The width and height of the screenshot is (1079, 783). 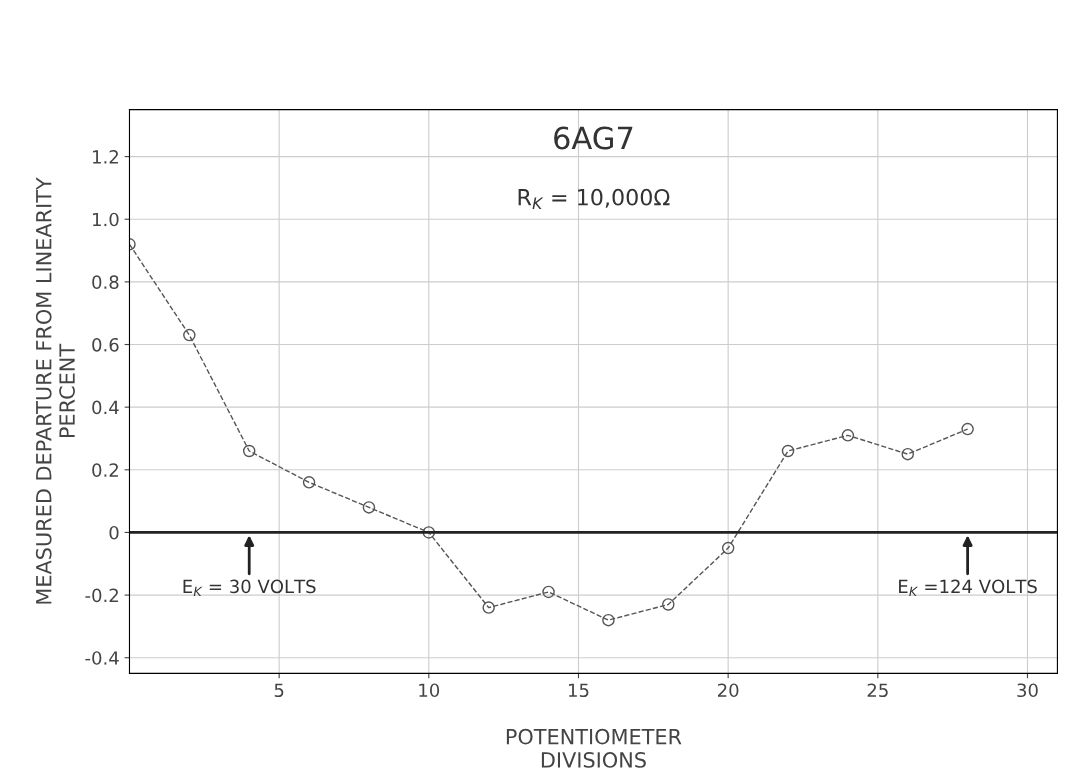 What do you see at coordinates (101, 595) in the screenshot?
I see `y-tick-label: -0.2` at bounding box center [101, 595].